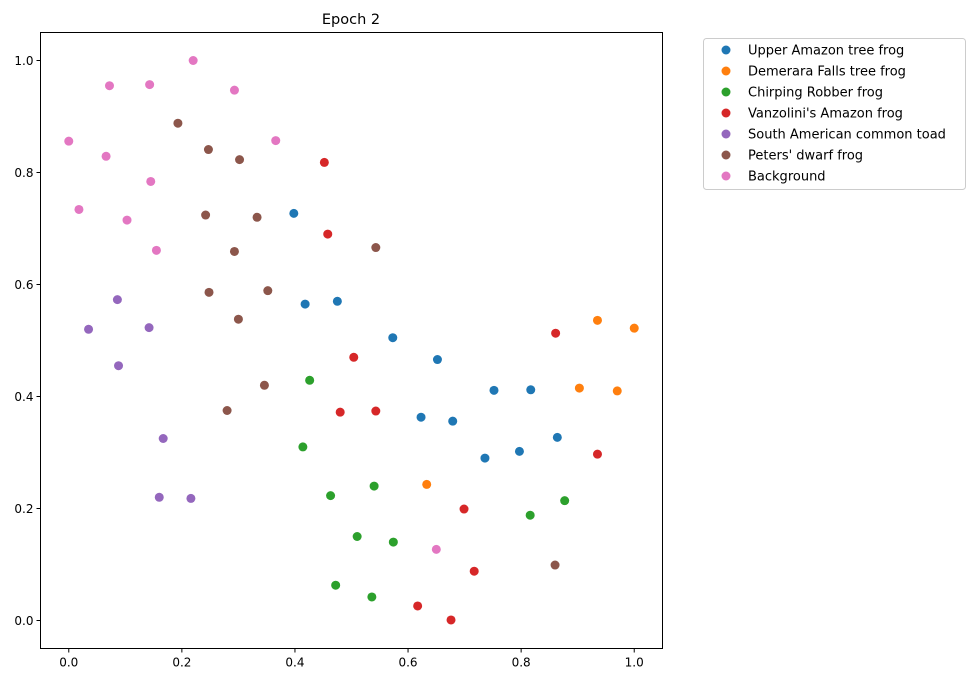  Describe the element at coordinates (825, 114) in the screenshot. I see `legend-label: Vanzolini's Amazon frog` at that location.